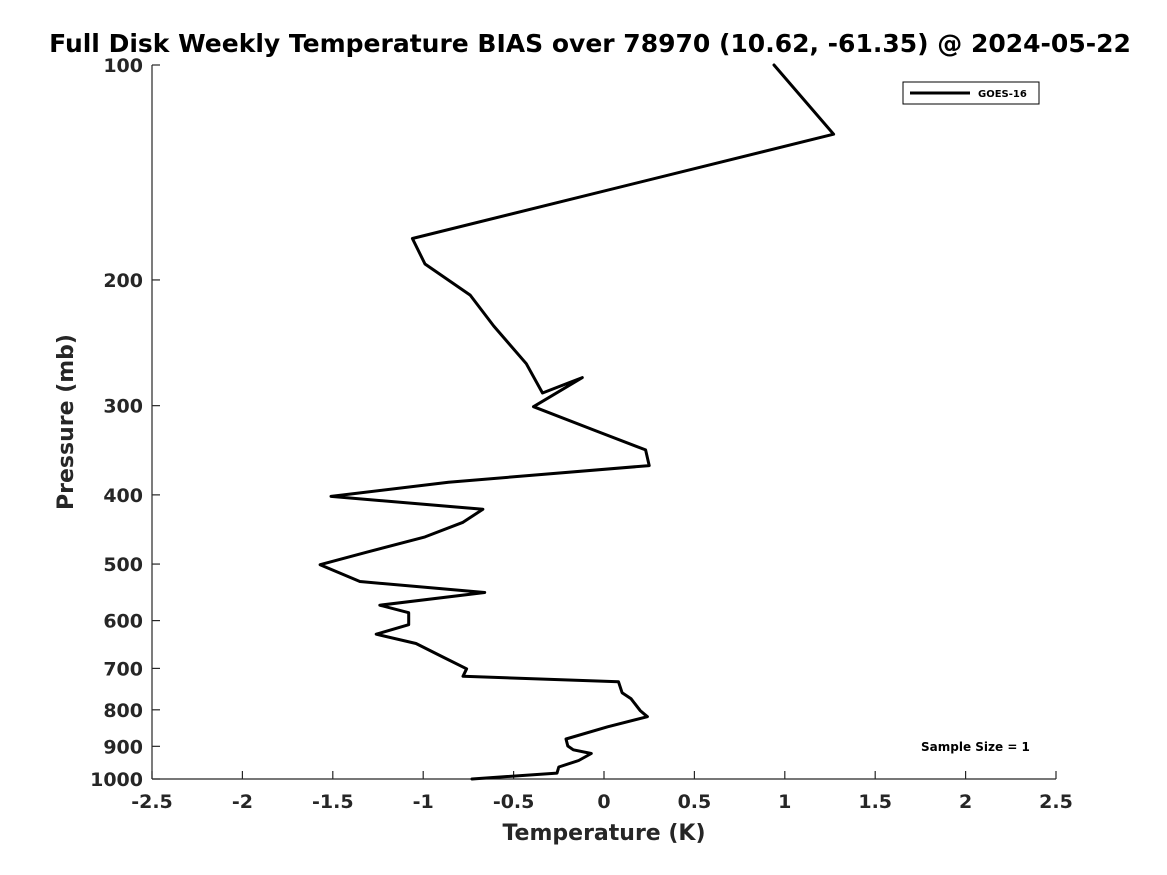  I want to click on x-tick-label: 2, so click(965, 802).